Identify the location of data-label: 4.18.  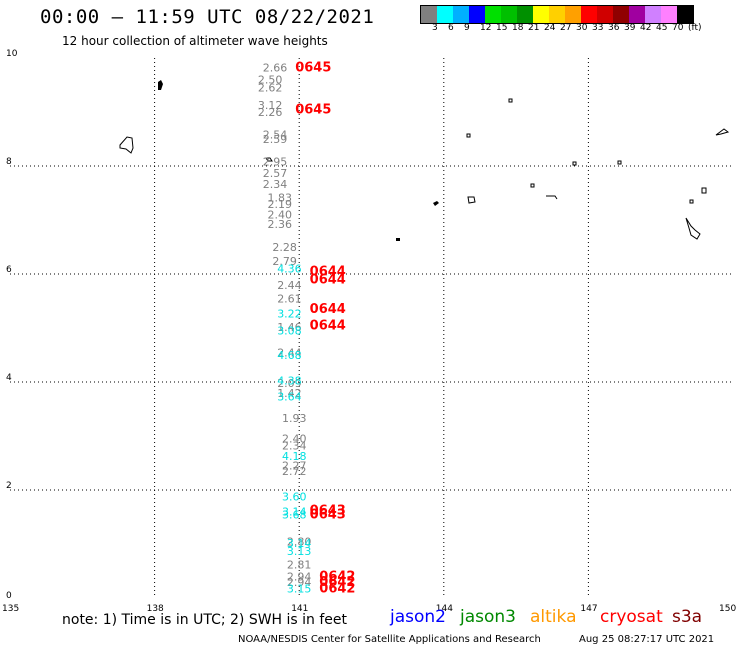
(294, 456).